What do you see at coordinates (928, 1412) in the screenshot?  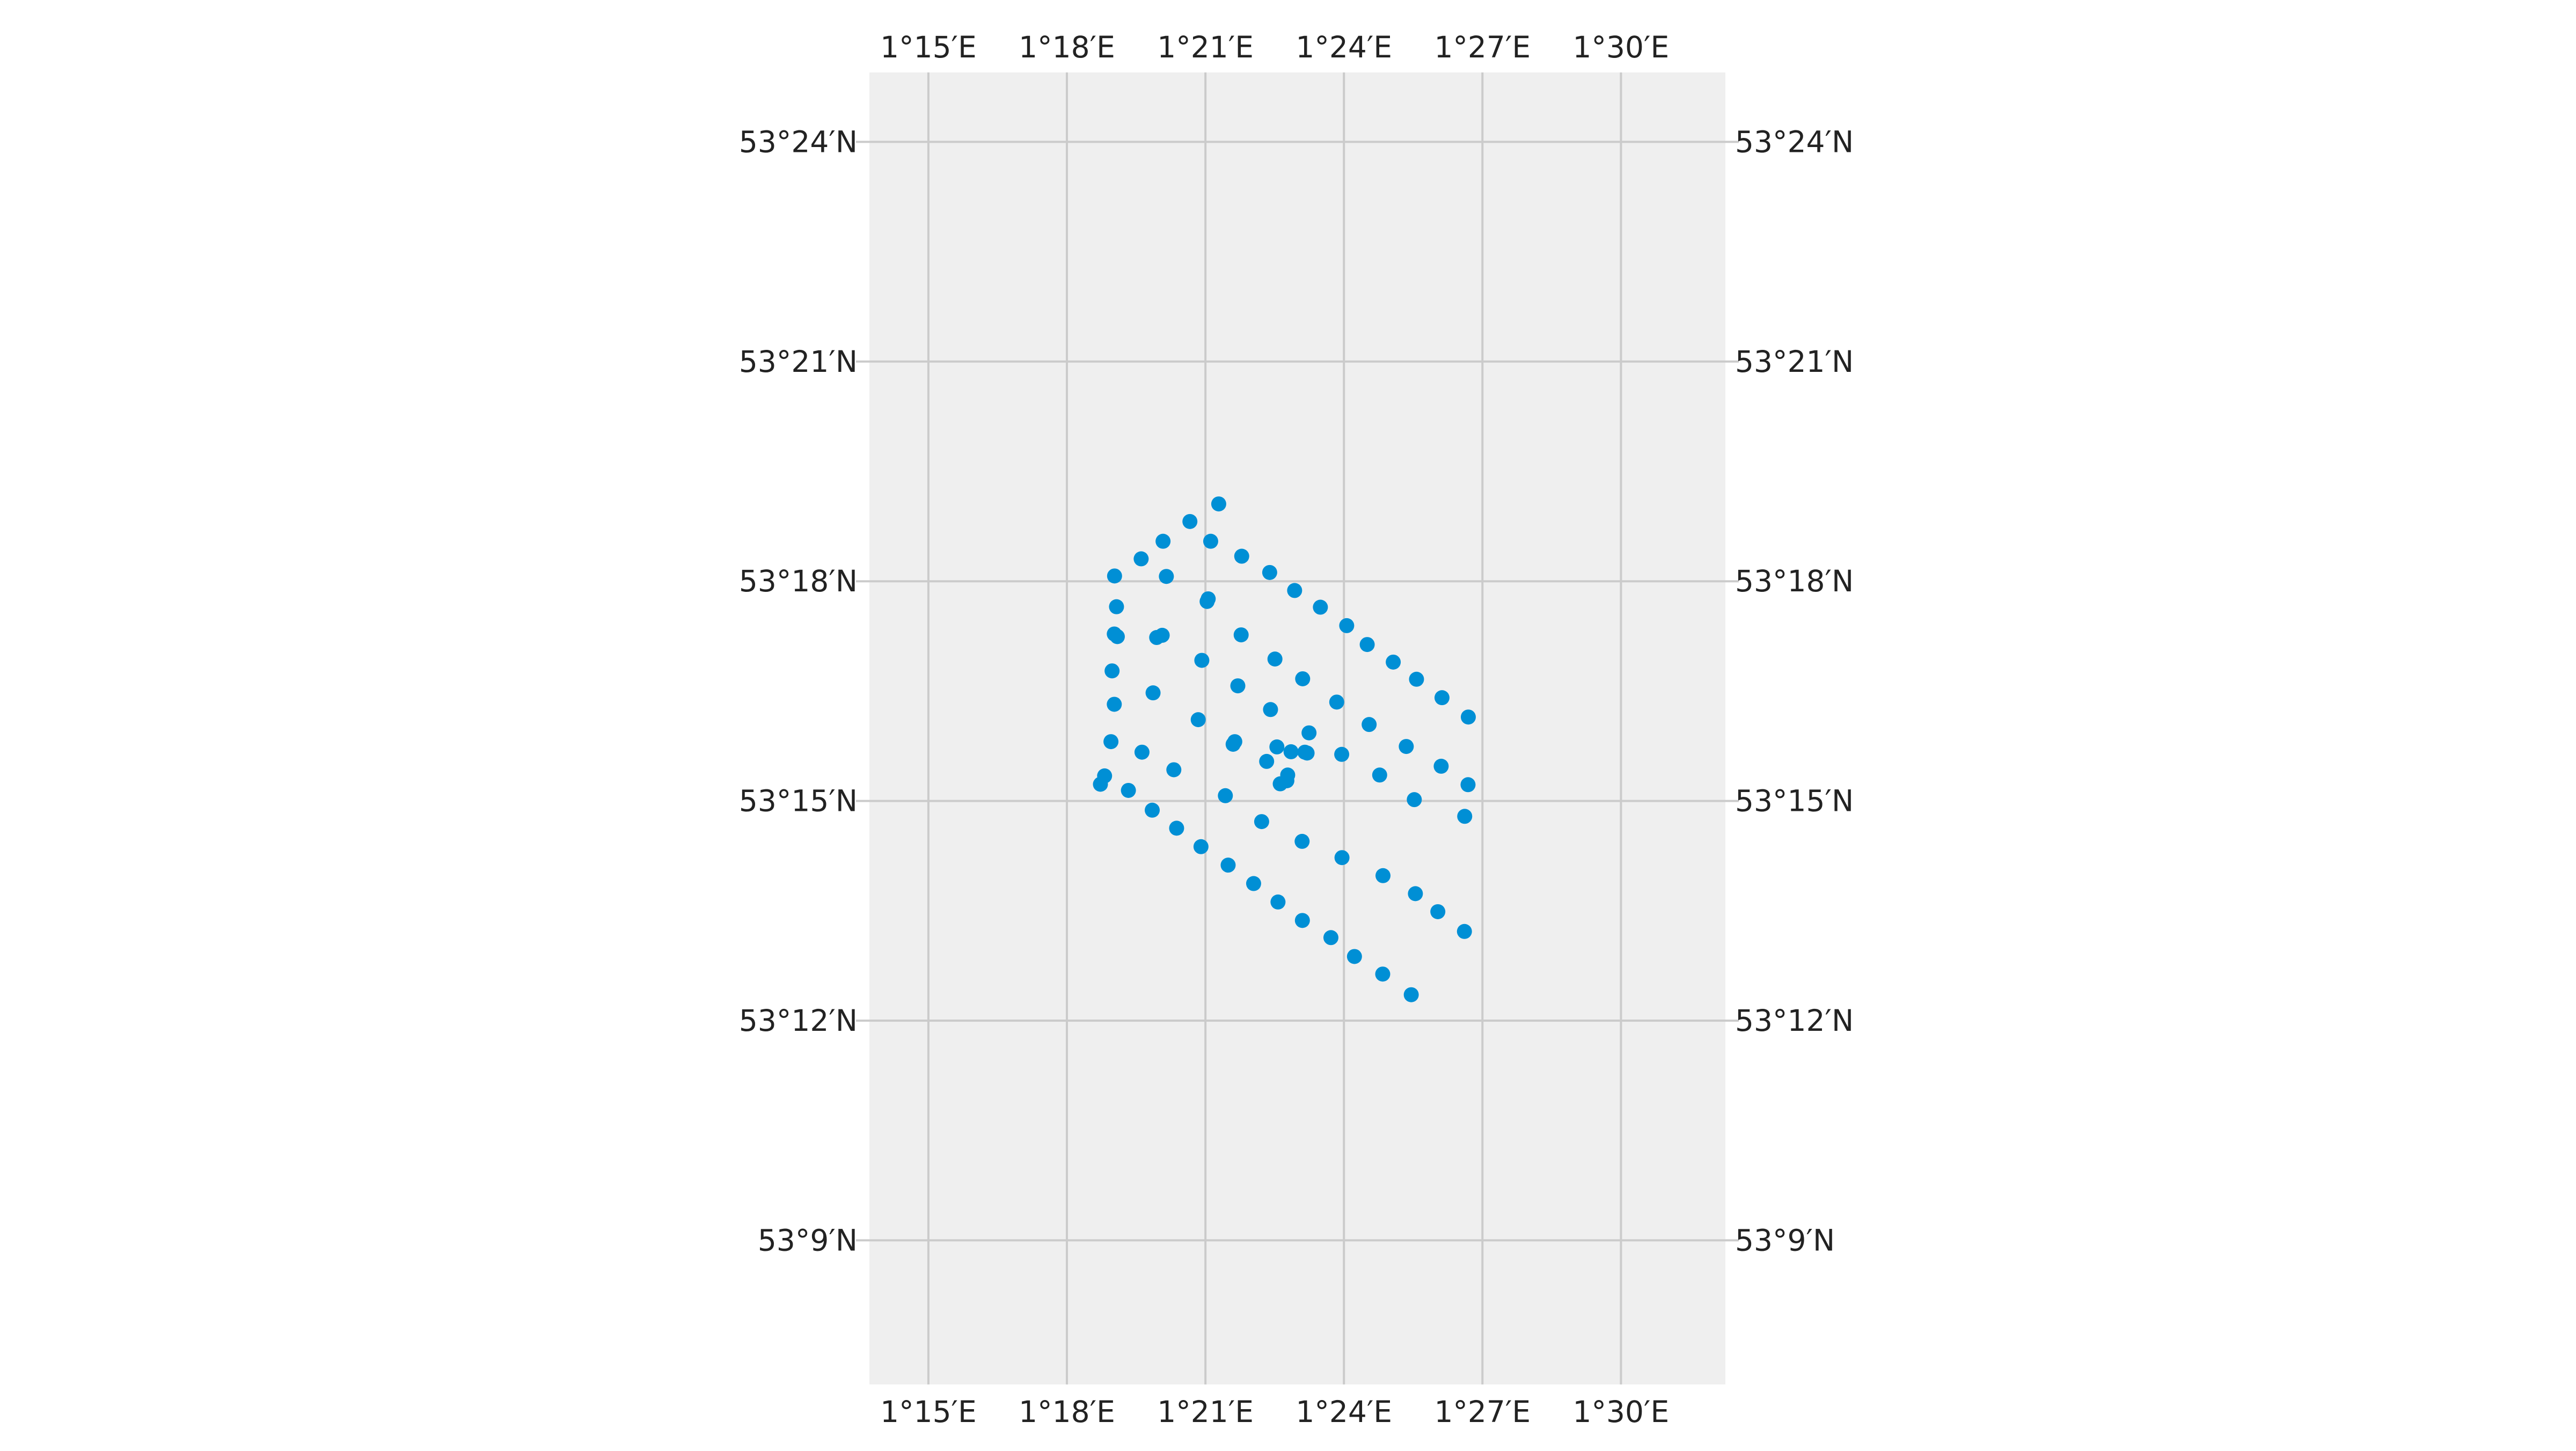 I see `x-tick-label-bottom: 1°15′E` at bounding box center [928, 1412].